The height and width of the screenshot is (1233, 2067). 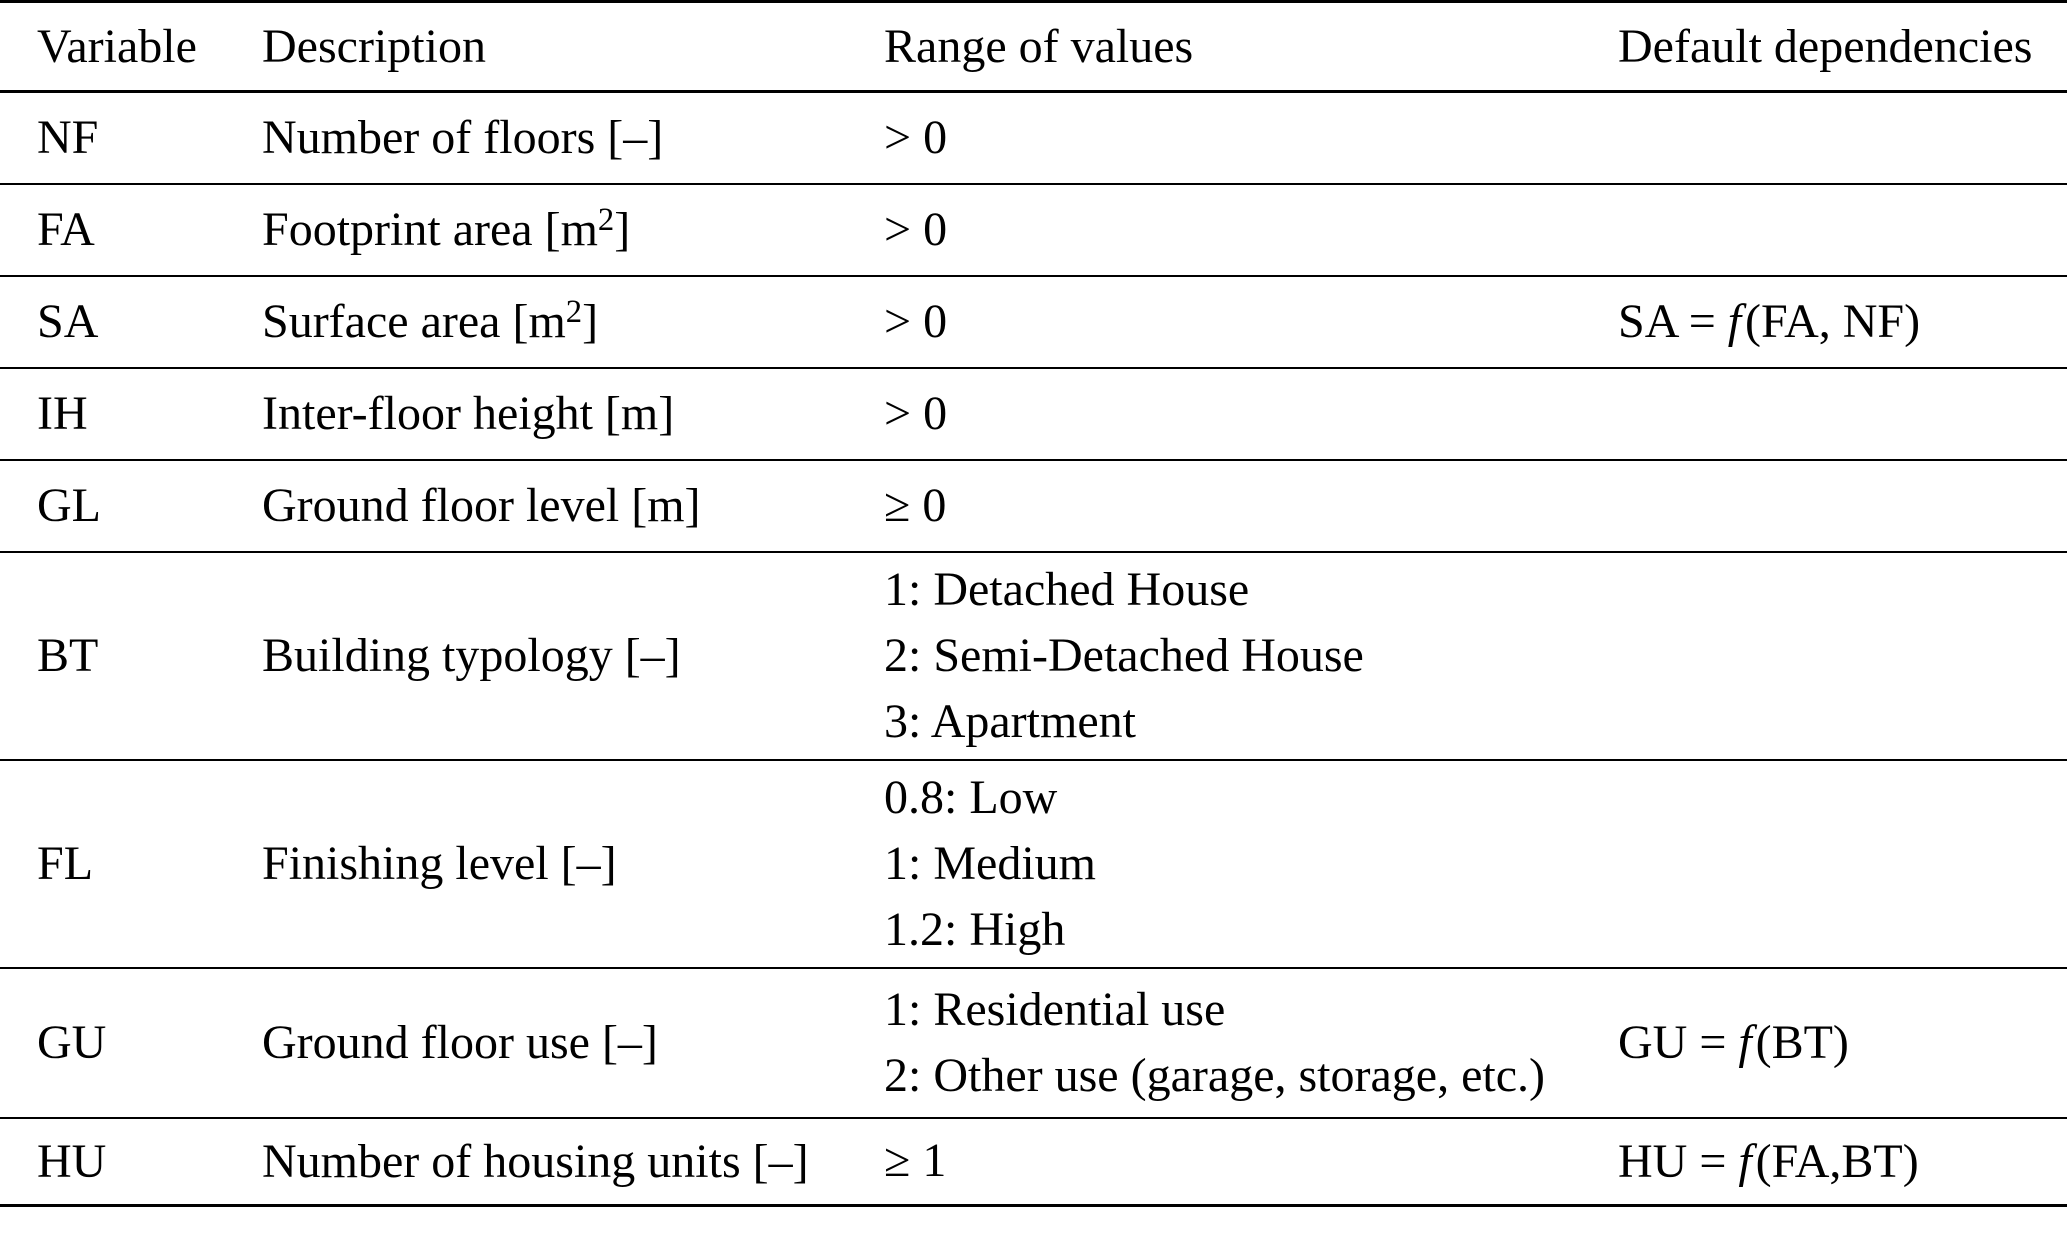 What do you see at coordinates (72, 1042) in the screenshot?
I see `variable-cell: GU` at bounding box center [72, 1042].